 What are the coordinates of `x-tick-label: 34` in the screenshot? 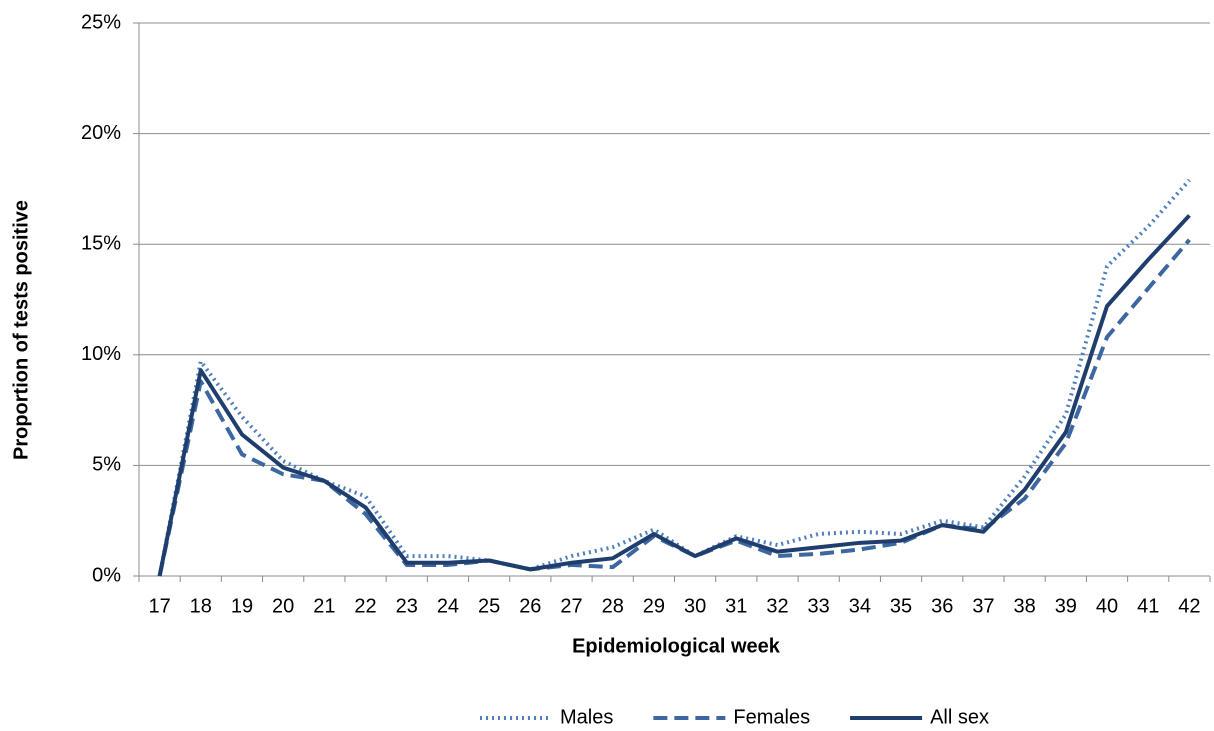 It's located at (860, 606).